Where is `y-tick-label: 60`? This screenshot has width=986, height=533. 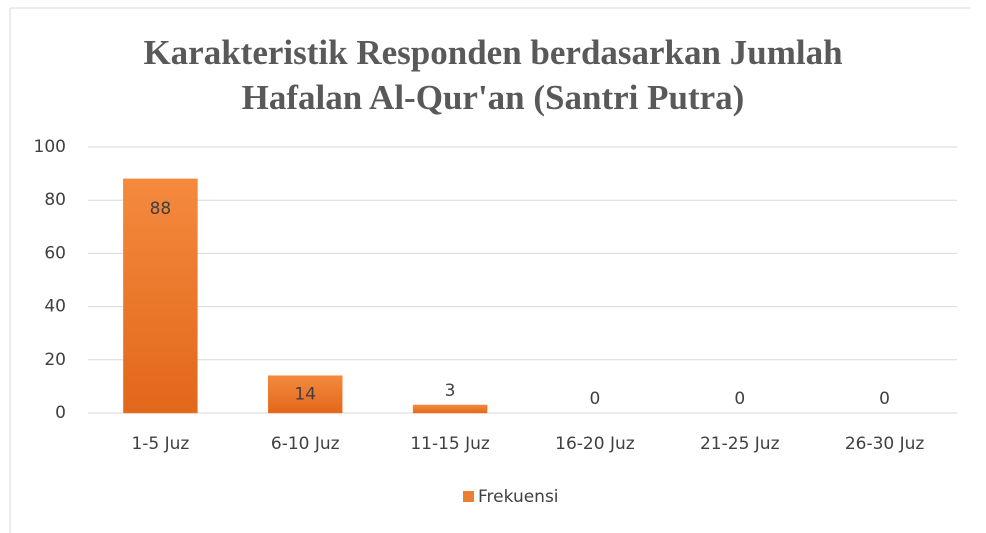
y-tick-label: 60 is located at coordinates (55, 253).